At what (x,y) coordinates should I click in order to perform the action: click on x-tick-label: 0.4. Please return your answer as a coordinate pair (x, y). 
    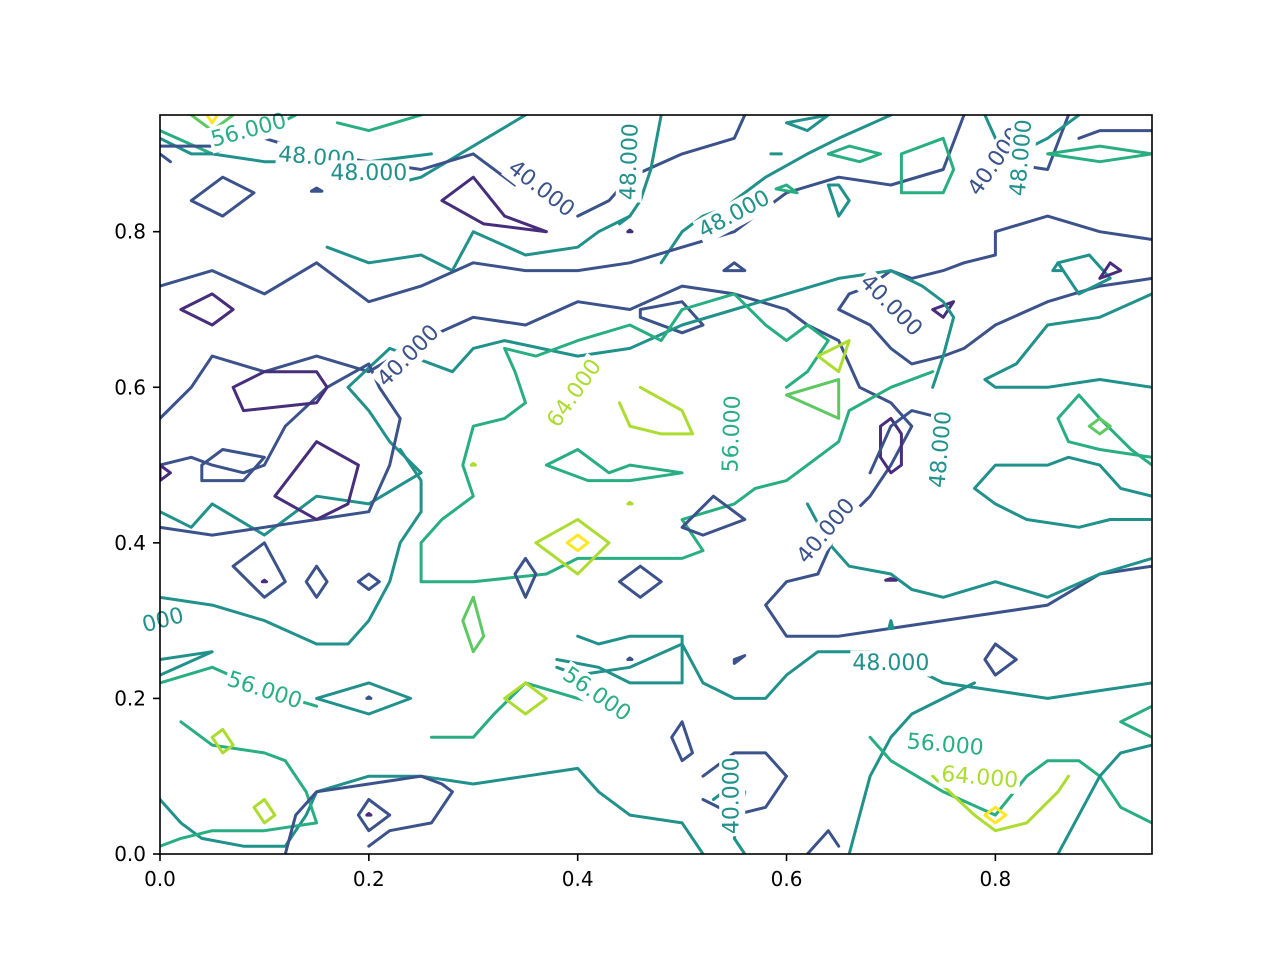
    Looking at the image, I should click on (578, 879).